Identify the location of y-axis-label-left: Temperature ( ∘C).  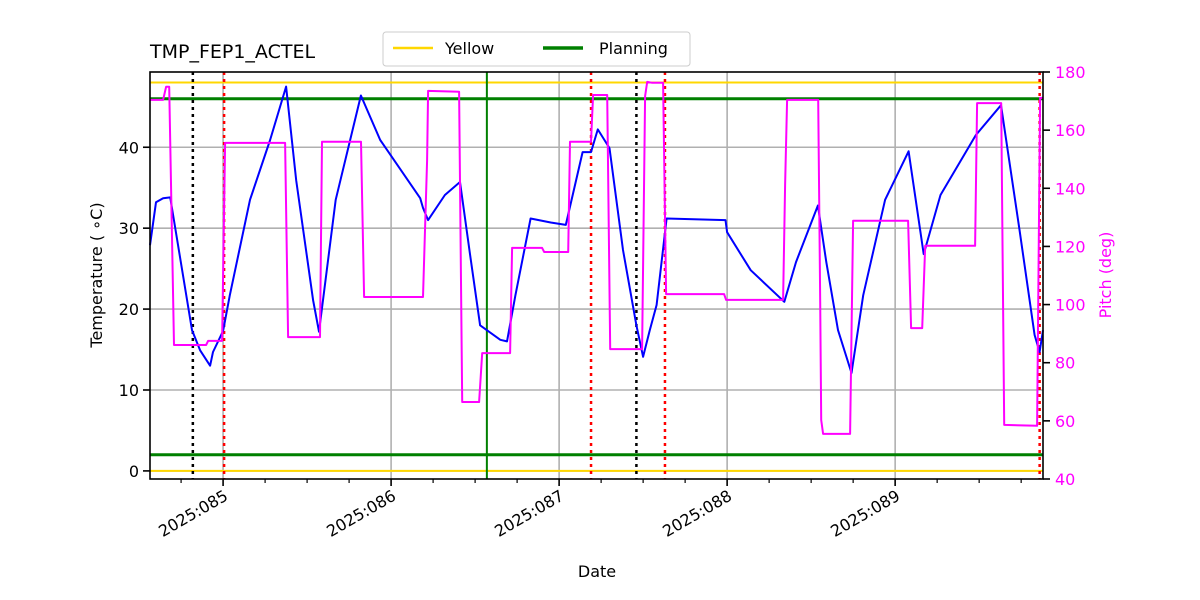
(96, 275).